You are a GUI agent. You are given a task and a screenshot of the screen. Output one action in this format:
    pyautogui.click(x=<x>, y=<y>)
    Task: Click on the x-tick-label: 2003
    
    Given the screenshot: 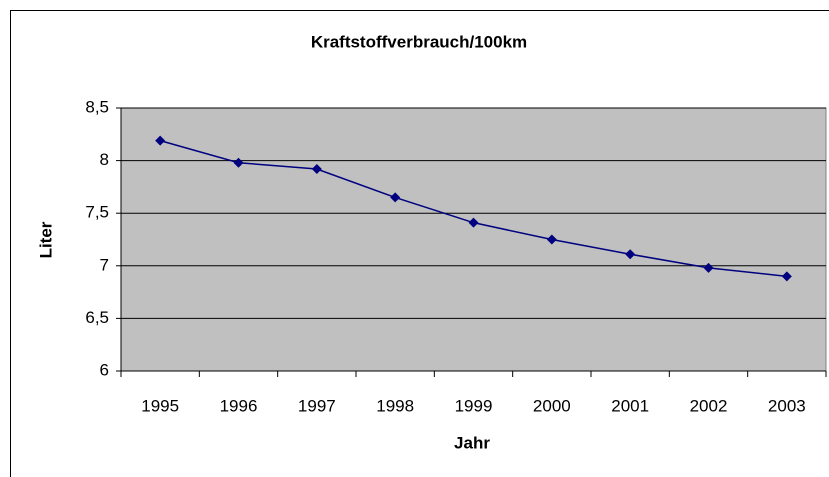 What is the action you would take?
    pyautogui.click(x=787, y=405)
    